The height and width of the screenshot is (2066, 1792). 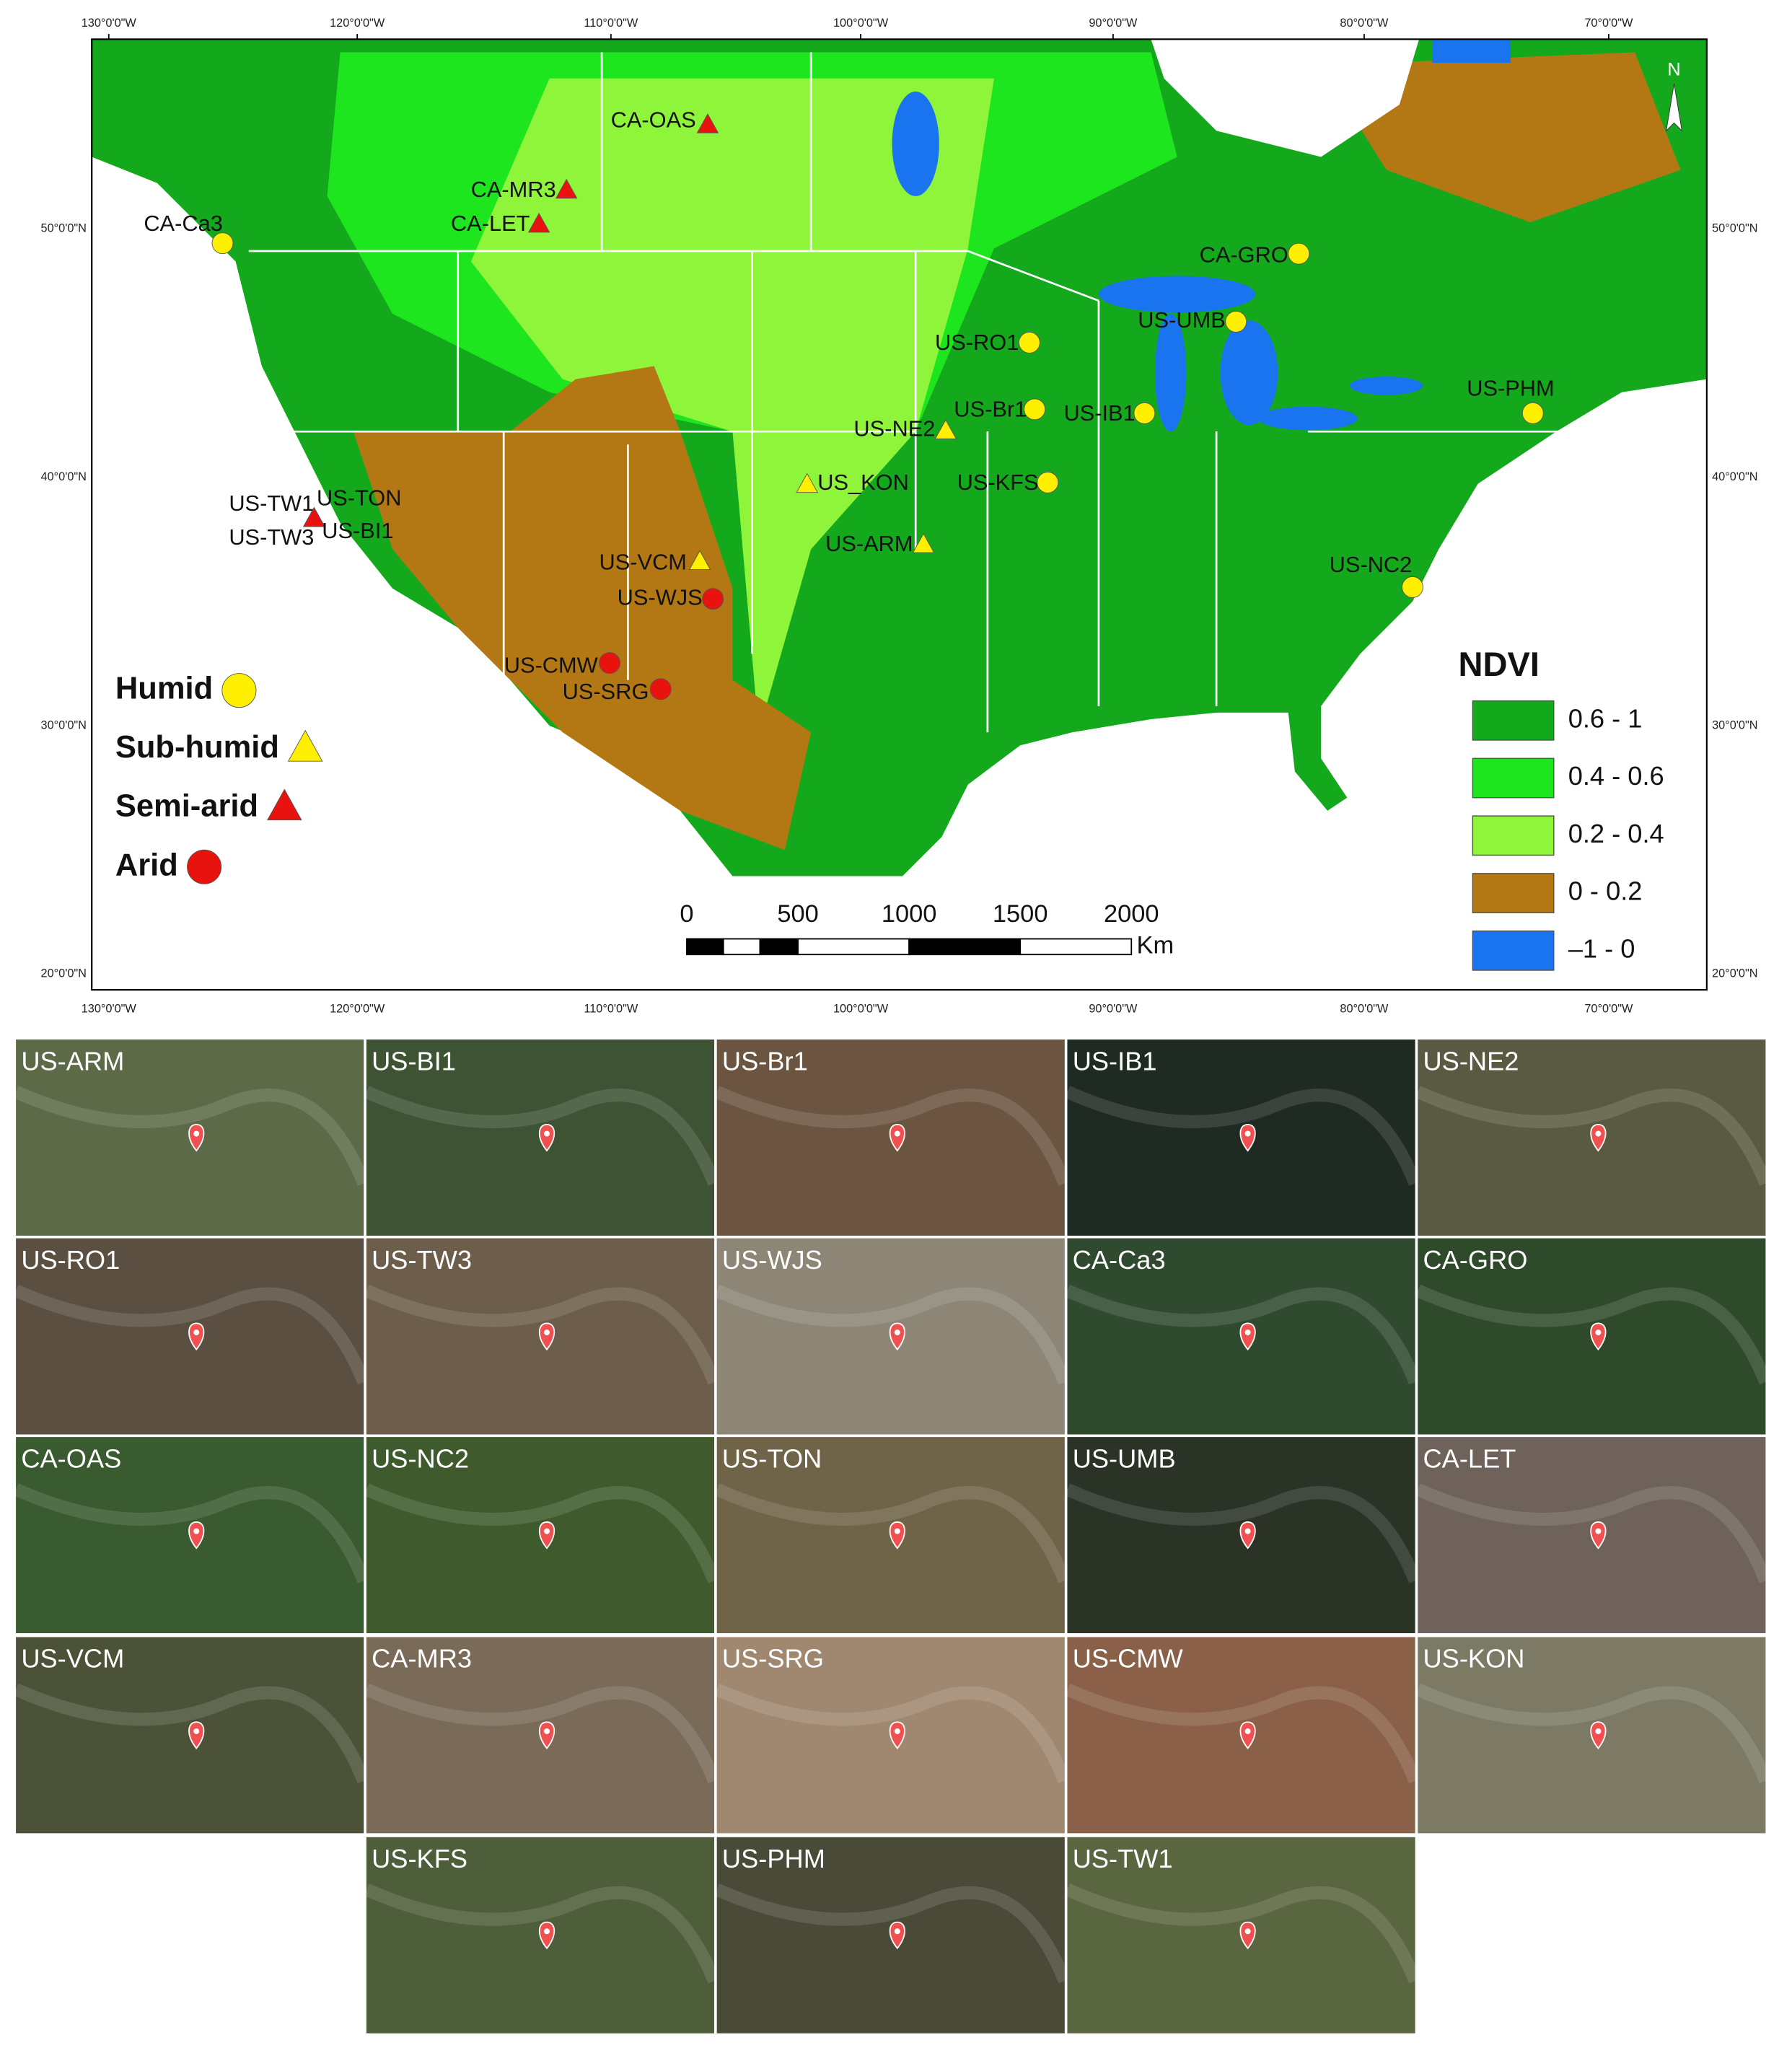 What do you see at coordinates (863, 482) in the screenshot?
I see `site-label: US_KON` at bounding box center [863, 482].